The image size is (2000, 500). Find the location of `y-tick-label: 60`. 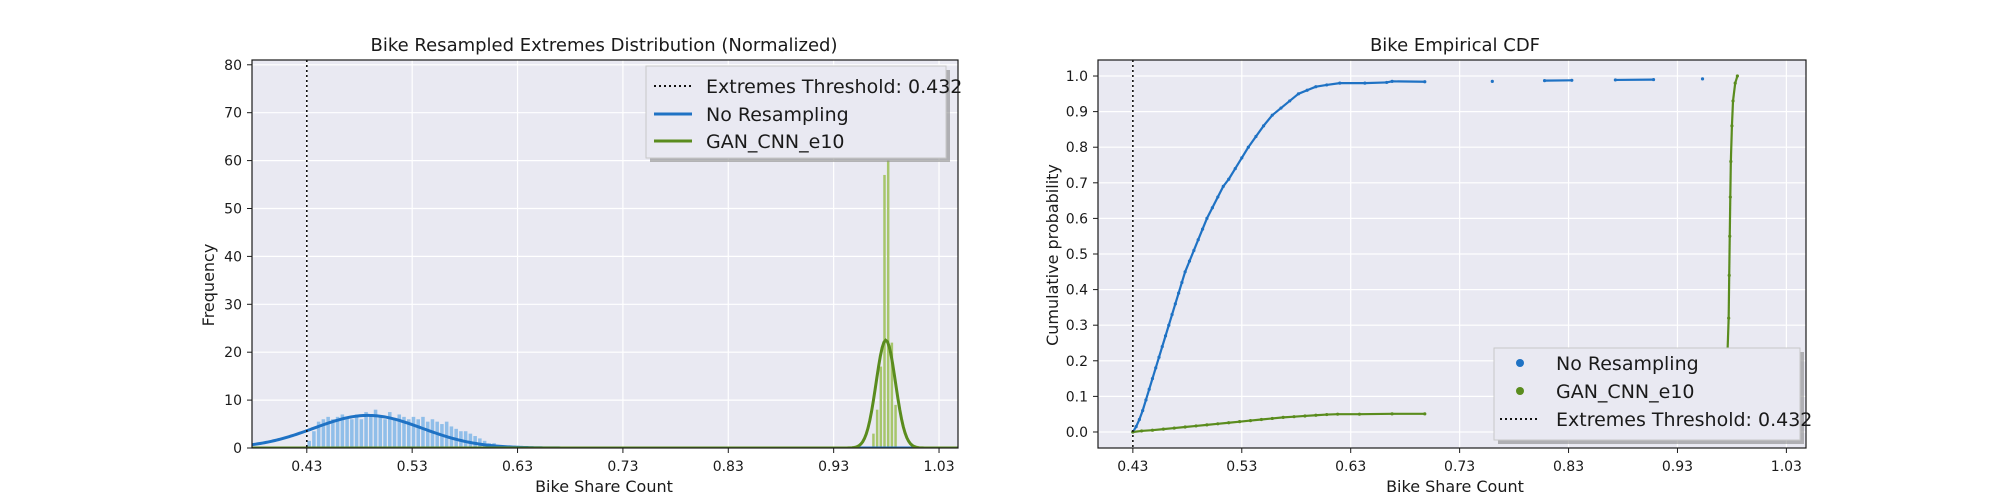

y-tick-label: 60 is located at coordinates (233, 162).